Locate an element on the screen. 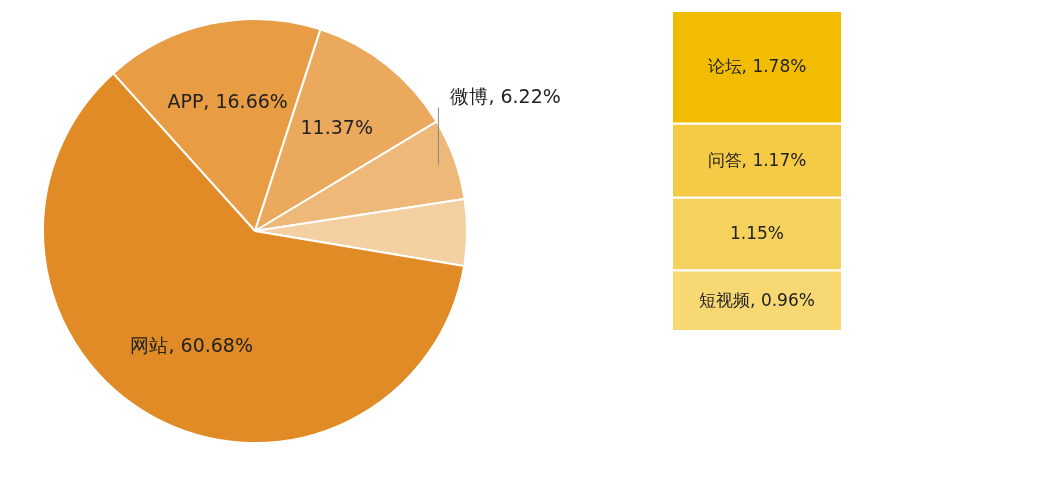 This screenshot has width=1048, height=477. slice-label: APP, 16.66% is located at coordinates (227, 101).